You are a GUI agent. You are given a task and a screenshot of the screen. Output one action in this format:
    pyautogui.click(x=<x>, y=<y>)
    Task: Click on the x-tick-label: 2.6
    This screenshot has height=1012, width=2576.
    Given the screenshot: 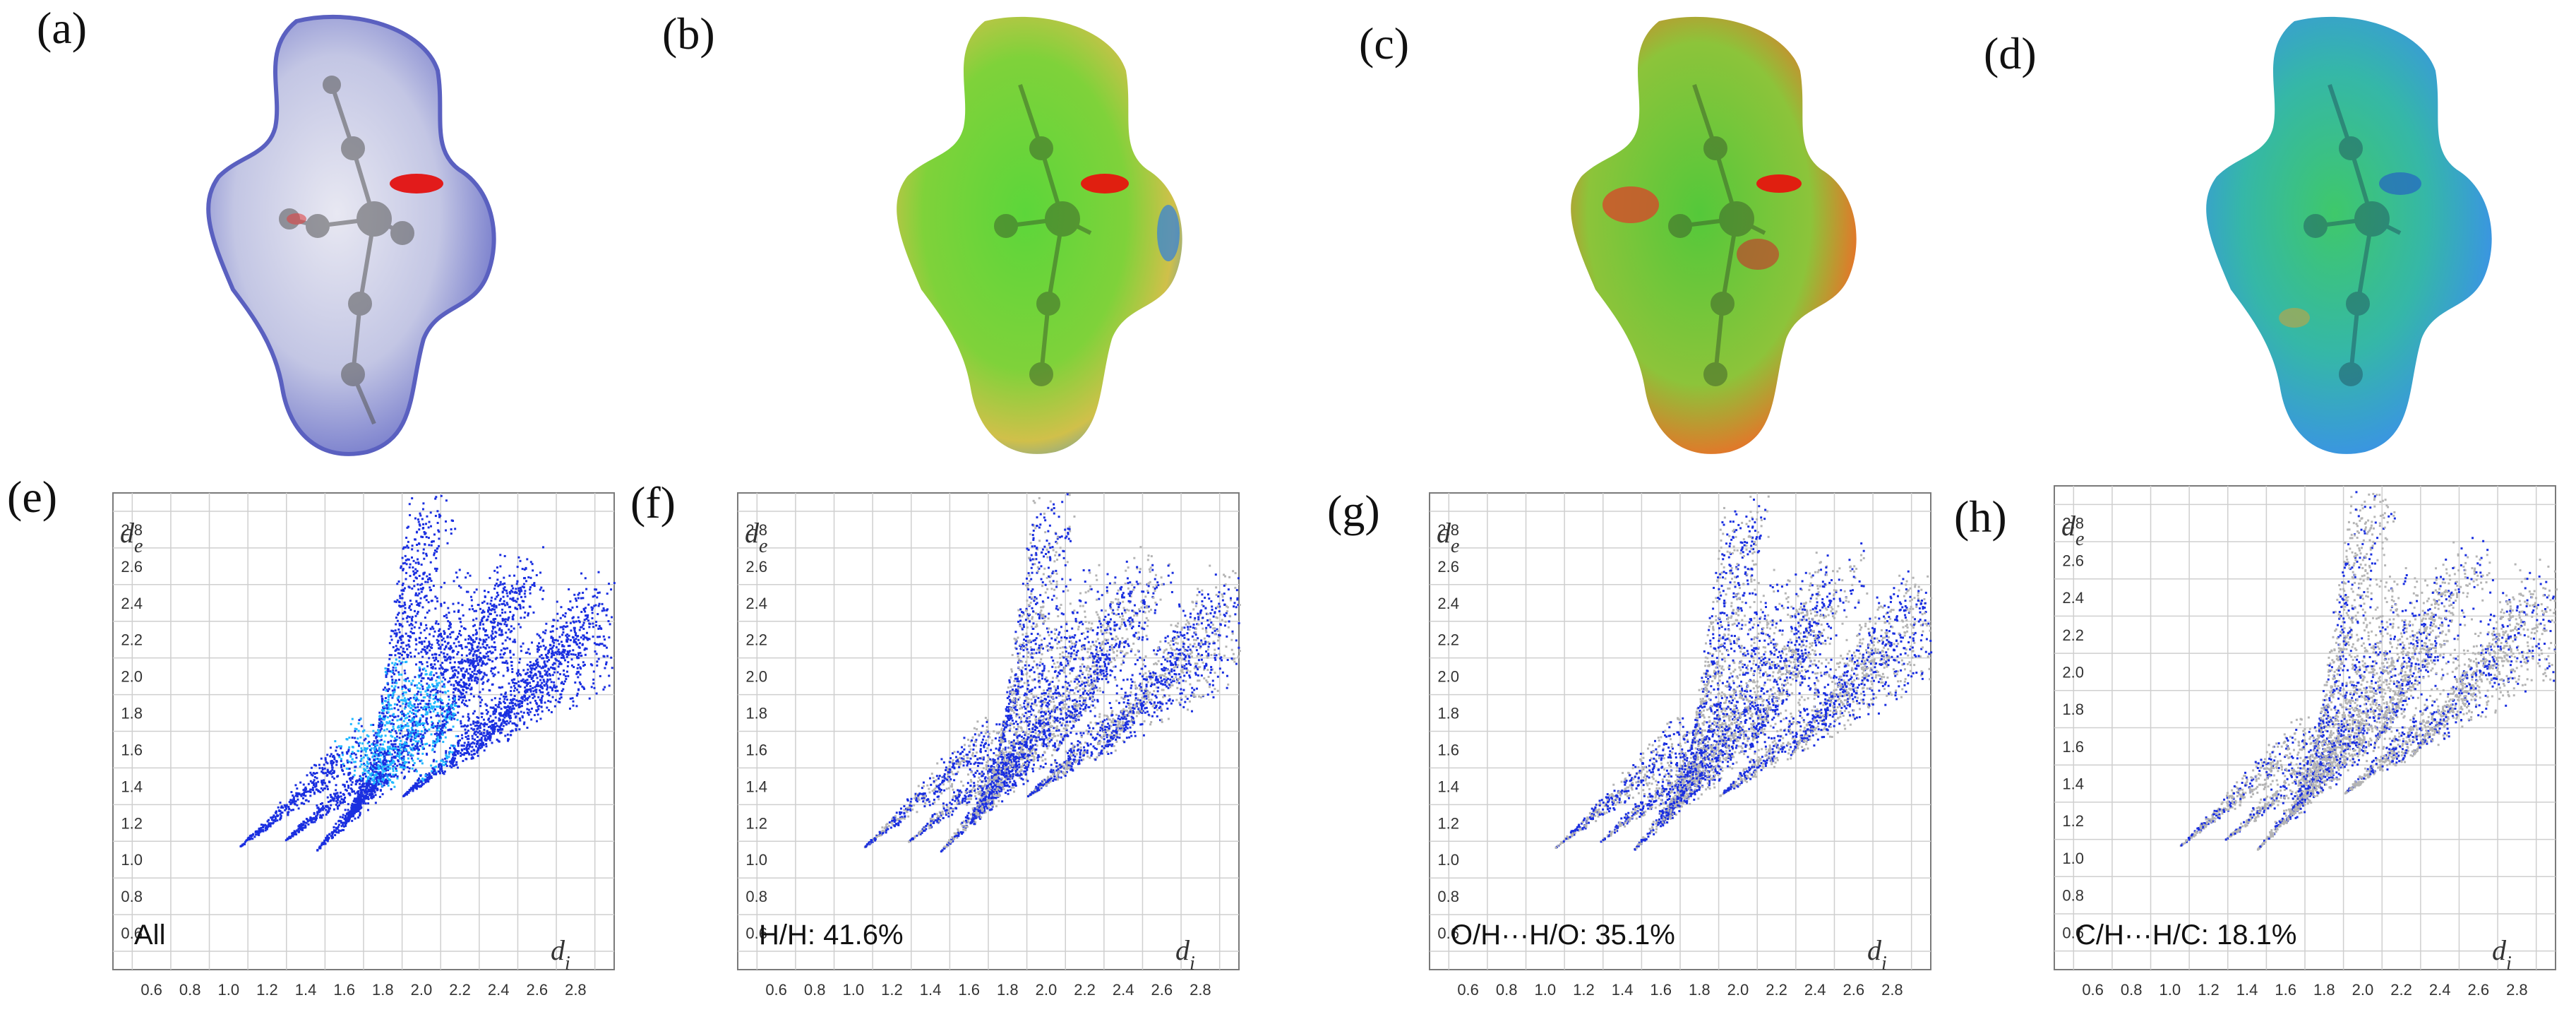 What is the action you would take?
    pyautogui.click(x=537, y=990)
    